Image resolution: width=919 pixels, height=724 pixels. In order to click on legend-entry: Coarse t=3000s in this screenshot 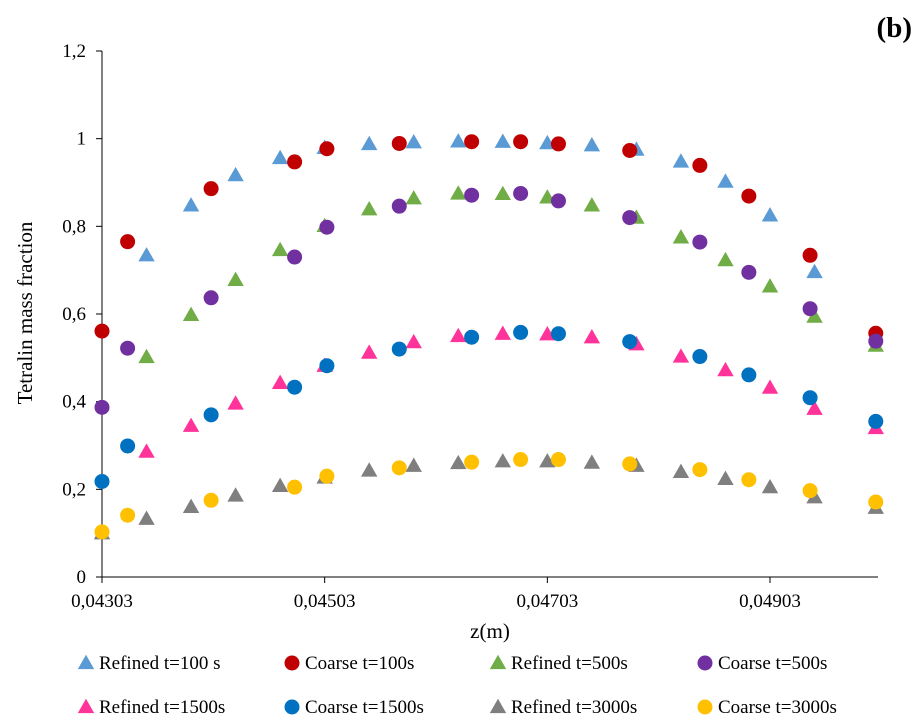, I will do `click(767, 707)`.